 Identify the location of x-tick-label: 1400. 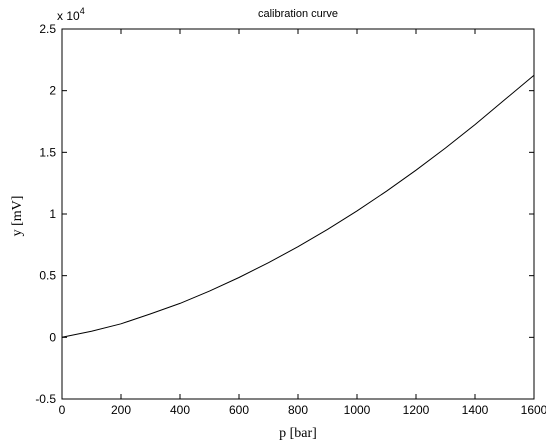
(475, 410).